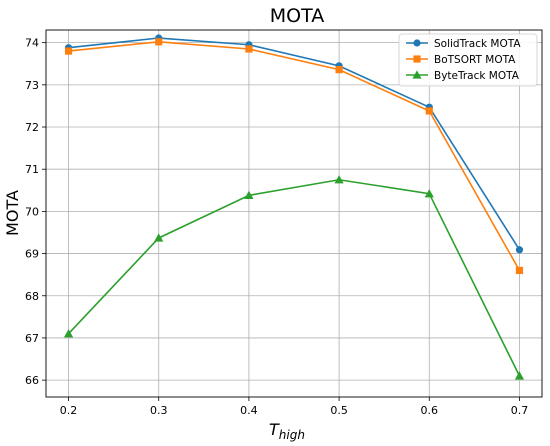 This screenshot has height=446, width=550. I want to click on data-point-botsort-mota-0.5, so click(339, 70).